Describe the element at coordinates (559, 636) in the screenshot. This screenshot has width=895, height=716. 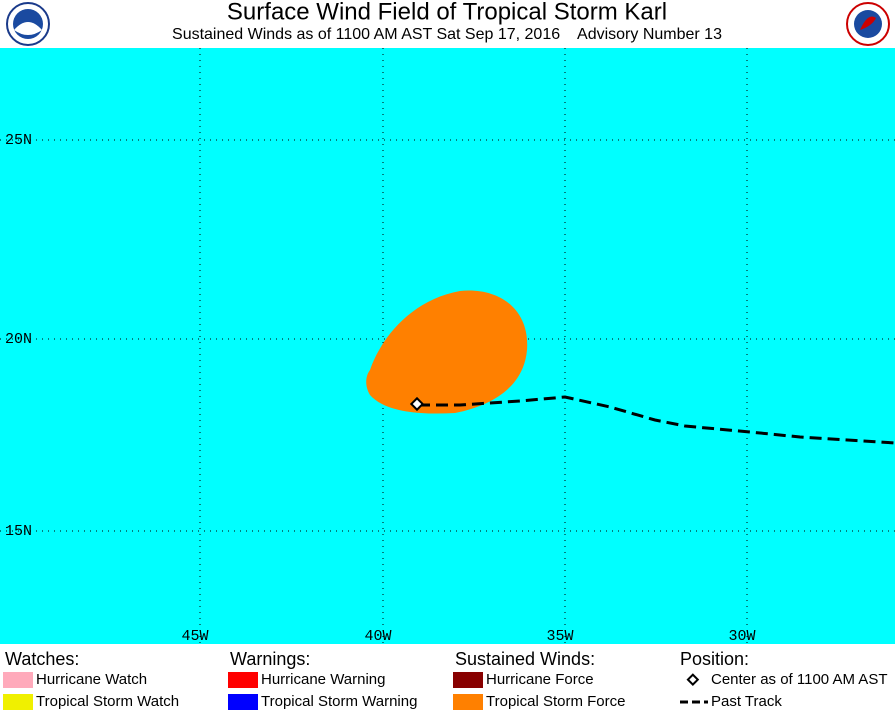
I see `lon-label: 35W` at that location.